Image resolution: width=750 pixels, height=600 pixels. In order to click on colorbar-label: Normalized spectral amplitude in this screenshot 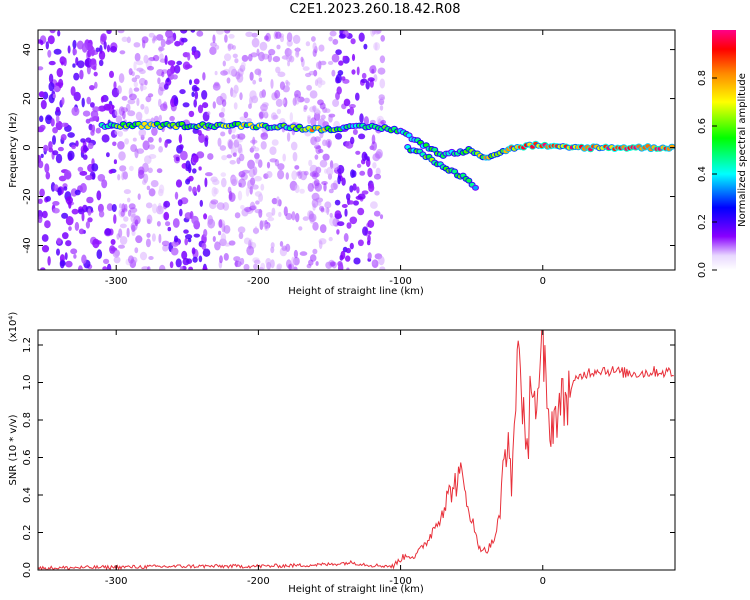, I will do `click(742, 150)`.